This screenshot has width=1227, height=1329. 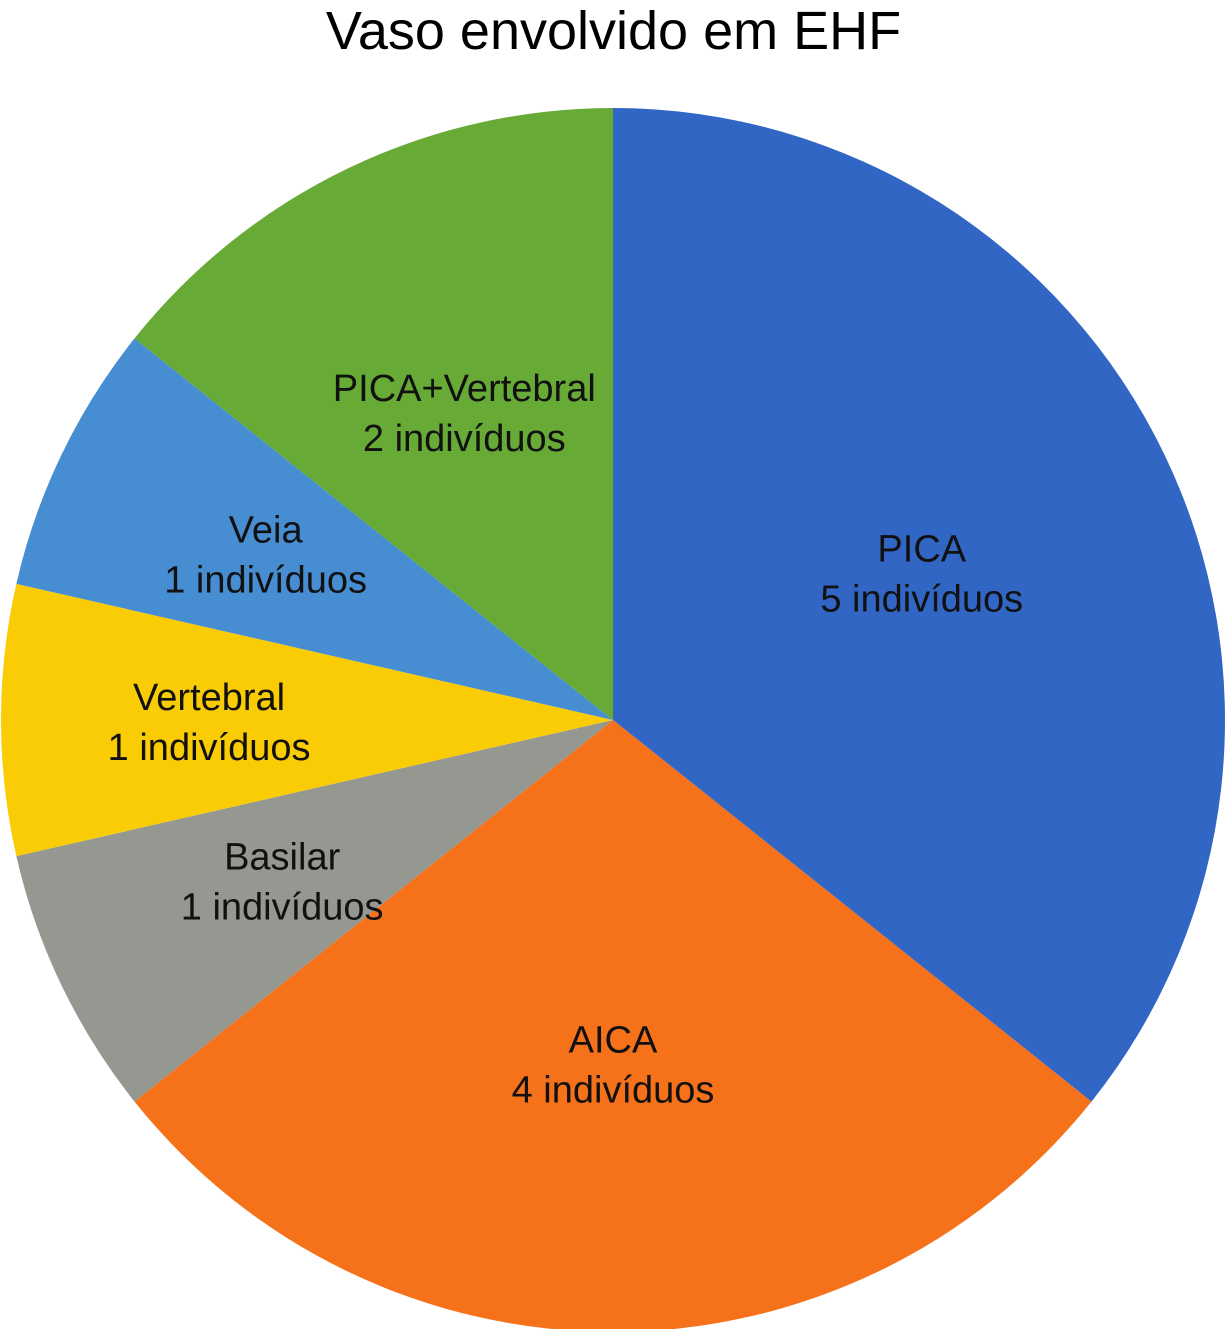 What do you see at coordinates (282, 857) in the screenshot?
I see `slice-label-name-basilar: Basilar` at bounding box center [282, 857].